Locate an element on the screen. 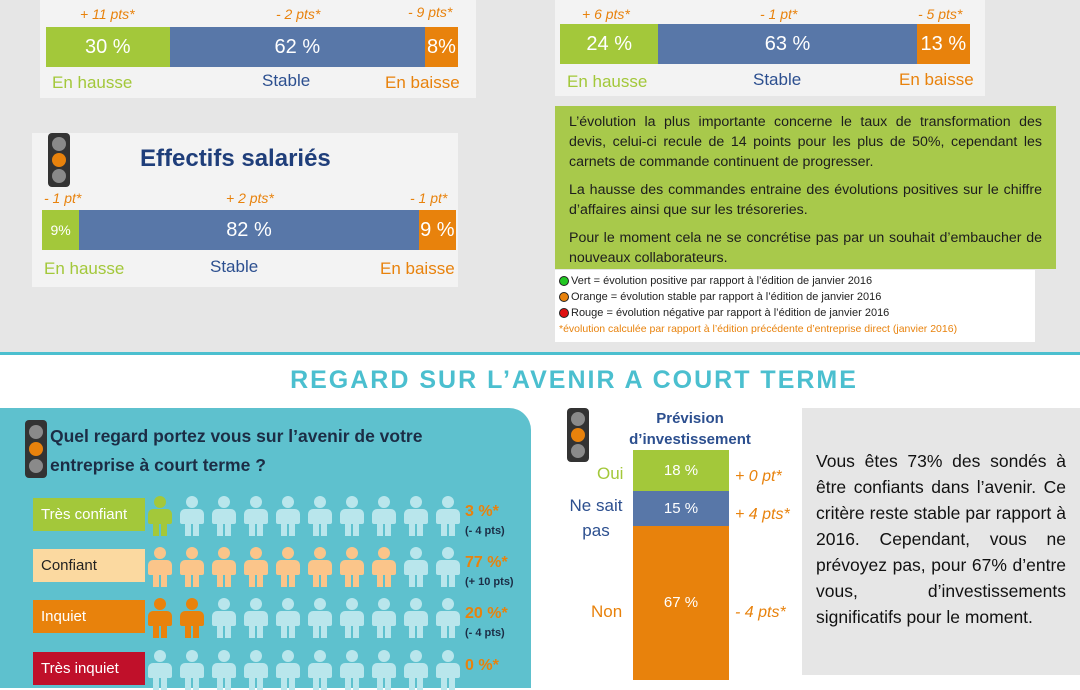  people-row-inquiet is located at coordinates (304, 618).